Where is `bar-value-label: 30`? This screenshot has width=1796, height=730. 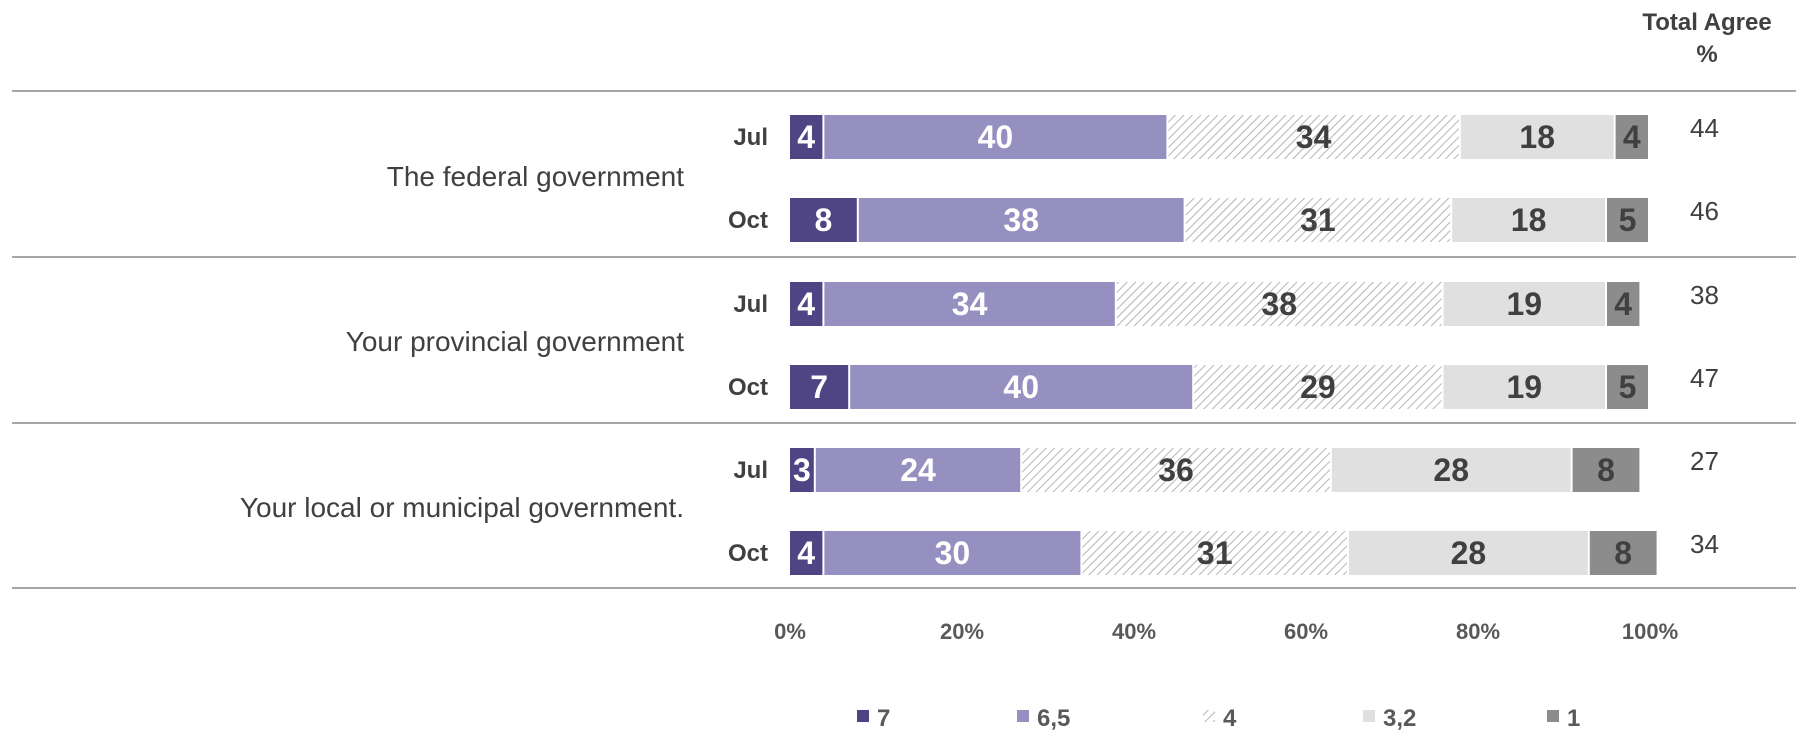 bar-value-label: 30 is located at coordinates (953, 553).